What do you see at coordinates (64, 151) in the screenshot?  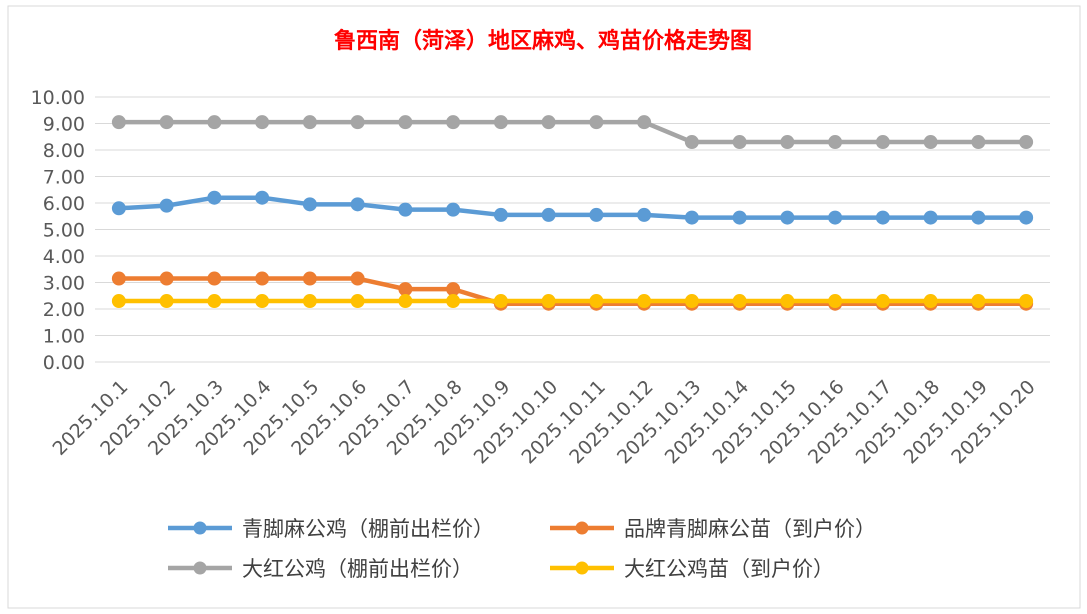 I see `y-tick-label: 8.00` at bounding box center [64, 151].